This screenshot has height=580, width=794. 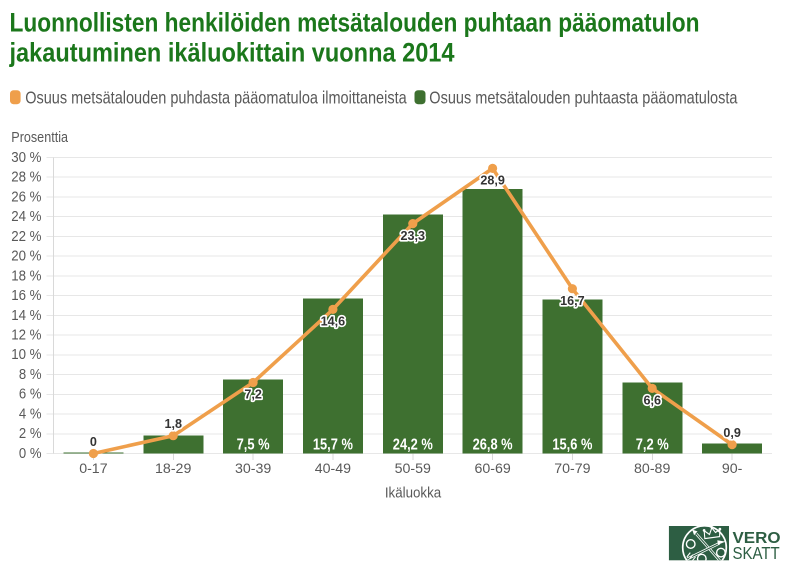 I want to click on svg-text: 16 %, so click(x=26, y=296).